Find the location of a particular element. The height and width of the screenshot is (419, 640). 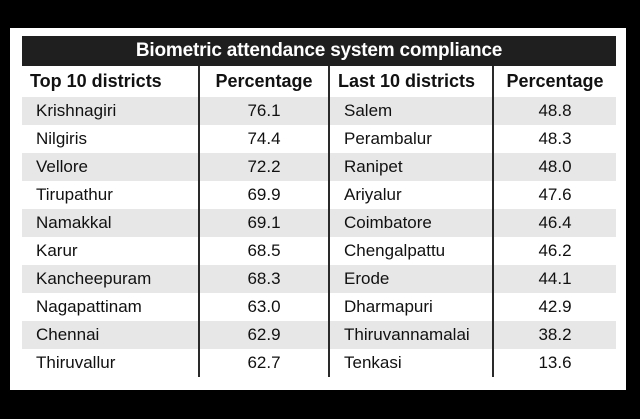

last-district-name: Erode is located at coordinates (410, 279).